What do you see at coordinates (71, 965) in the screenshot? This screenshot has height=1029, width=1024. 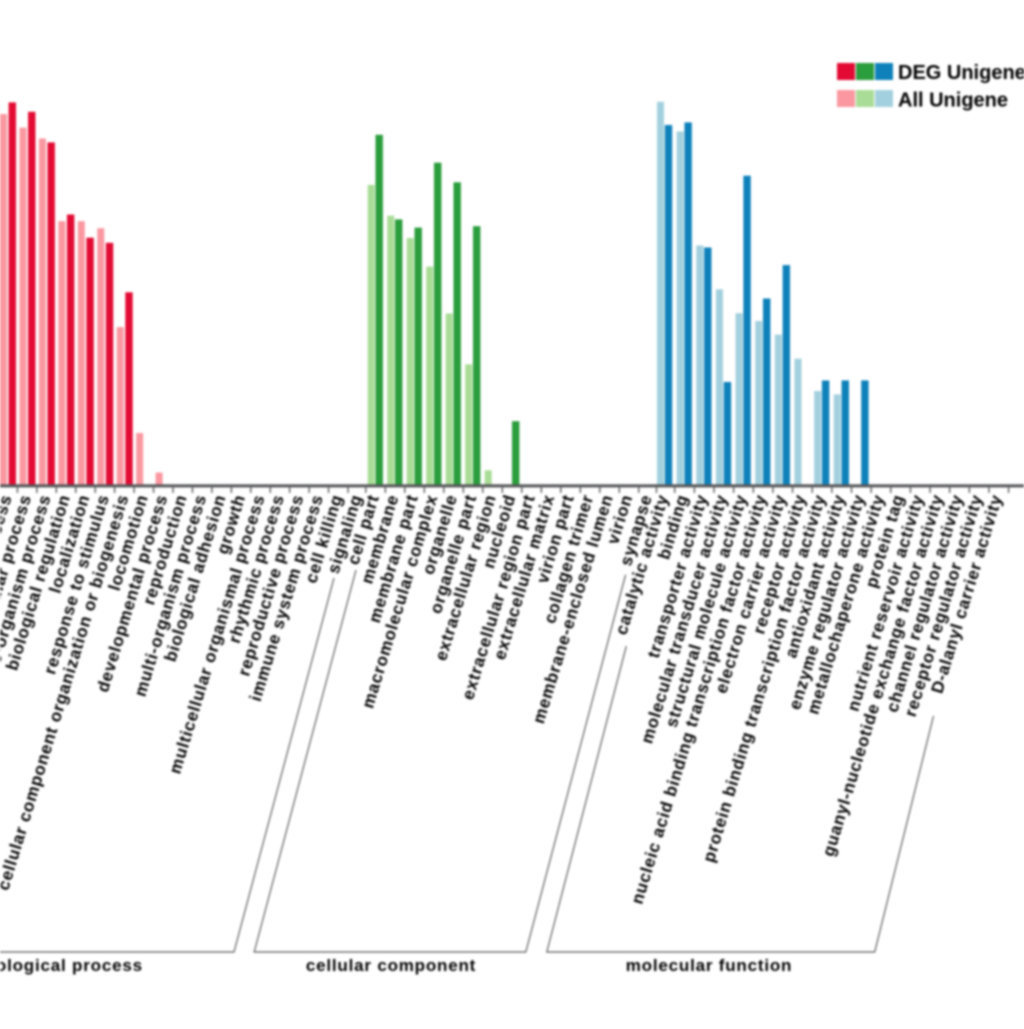 I see `svg-text: biological process` at bounding box center [71, 965].